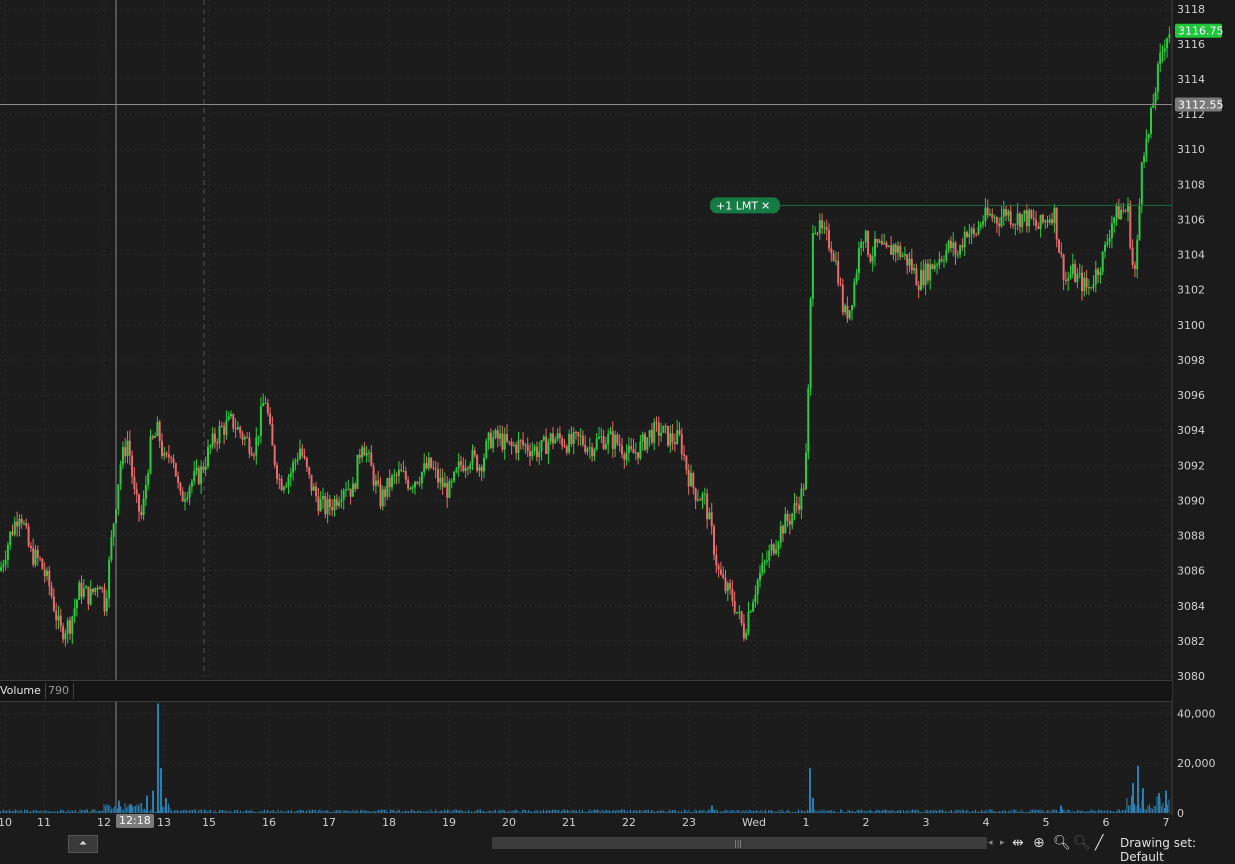 This screenshot has height=864, width=1235. I want to click on crosshair-icon: ⊕, so click(1039, 843).